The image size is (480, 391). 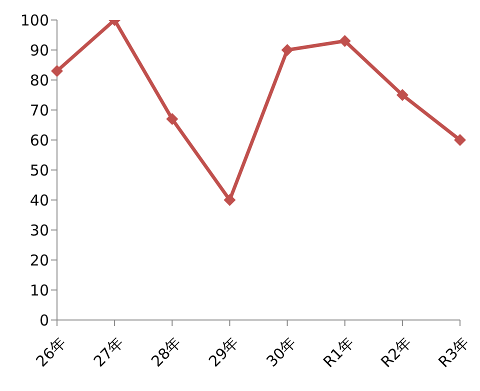 I want to click on y-tick-label: 40, so click(x=39, y=200).